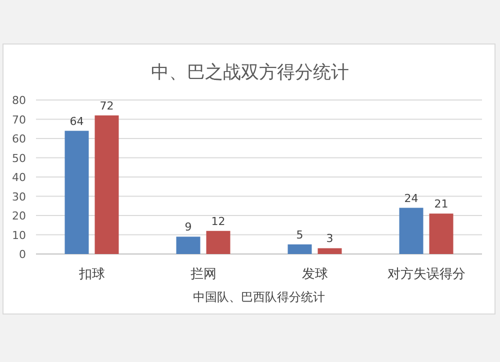 This screenshot has width=500, height=362. Describe the element at coordinates (330, 239) in the screenshot. I see `data-label: 3` at that location.